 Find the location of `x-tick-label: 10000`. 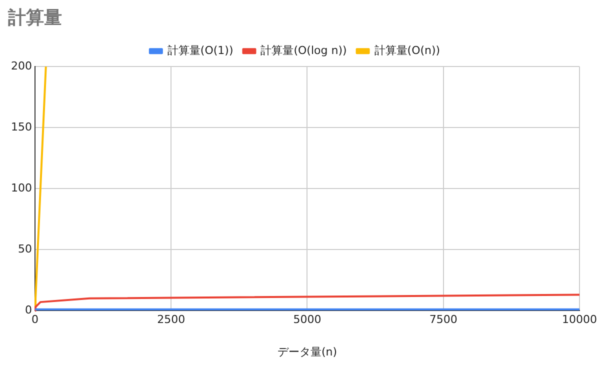

x-tick-label: 10000 is located at coordinates (580, 319).